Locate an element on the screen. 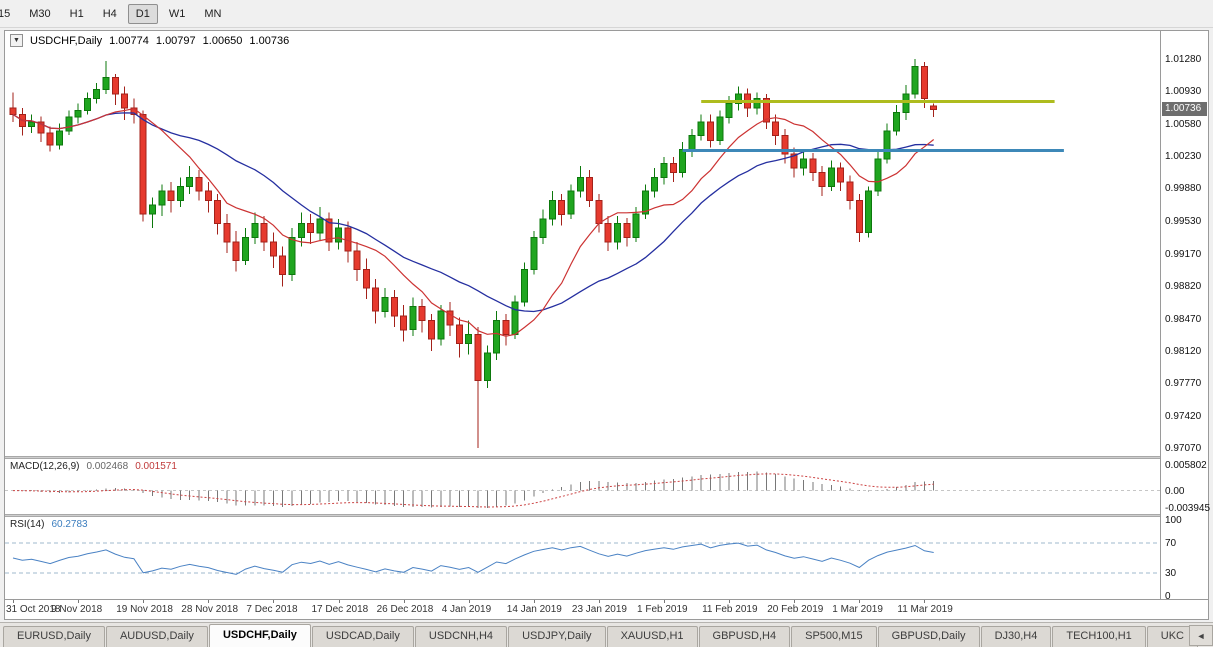 Image resolution: width=1213 pixels, height=647 pixels. date-label: 26 Dec 2018 is located at coordinates (405, 609).